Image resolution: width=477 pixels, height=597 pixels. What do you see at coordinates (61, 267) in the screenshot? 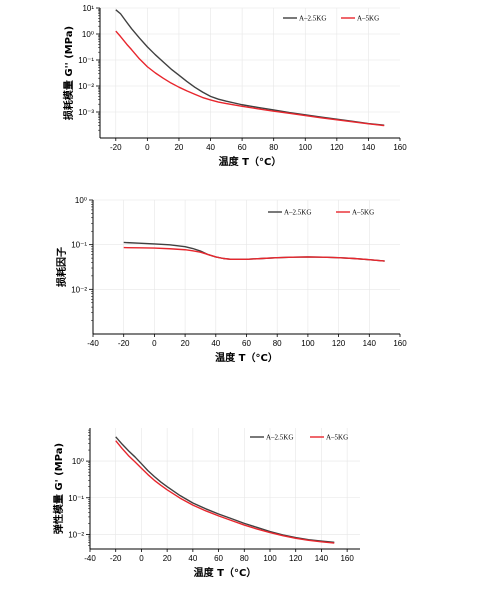
I see `y-axis-title: 损耗因子` at bounding box center [61, 267].